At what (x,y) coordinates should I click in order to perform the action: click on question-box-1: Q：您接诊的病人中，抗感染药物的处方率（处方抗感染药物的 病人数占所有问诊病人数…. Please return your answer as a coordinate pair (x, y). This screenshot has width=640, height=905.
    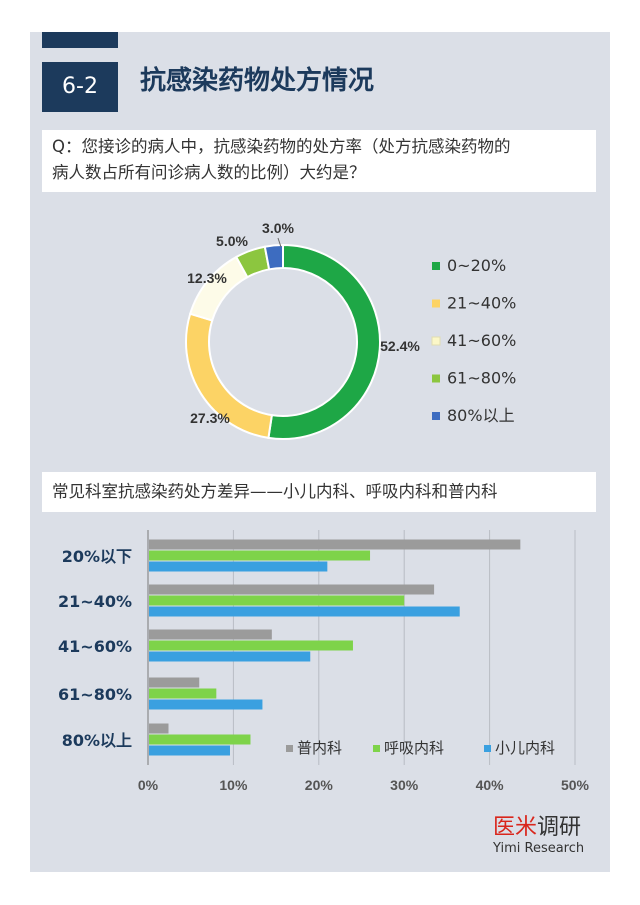
    Looking at the image, I should click on (319, 161).